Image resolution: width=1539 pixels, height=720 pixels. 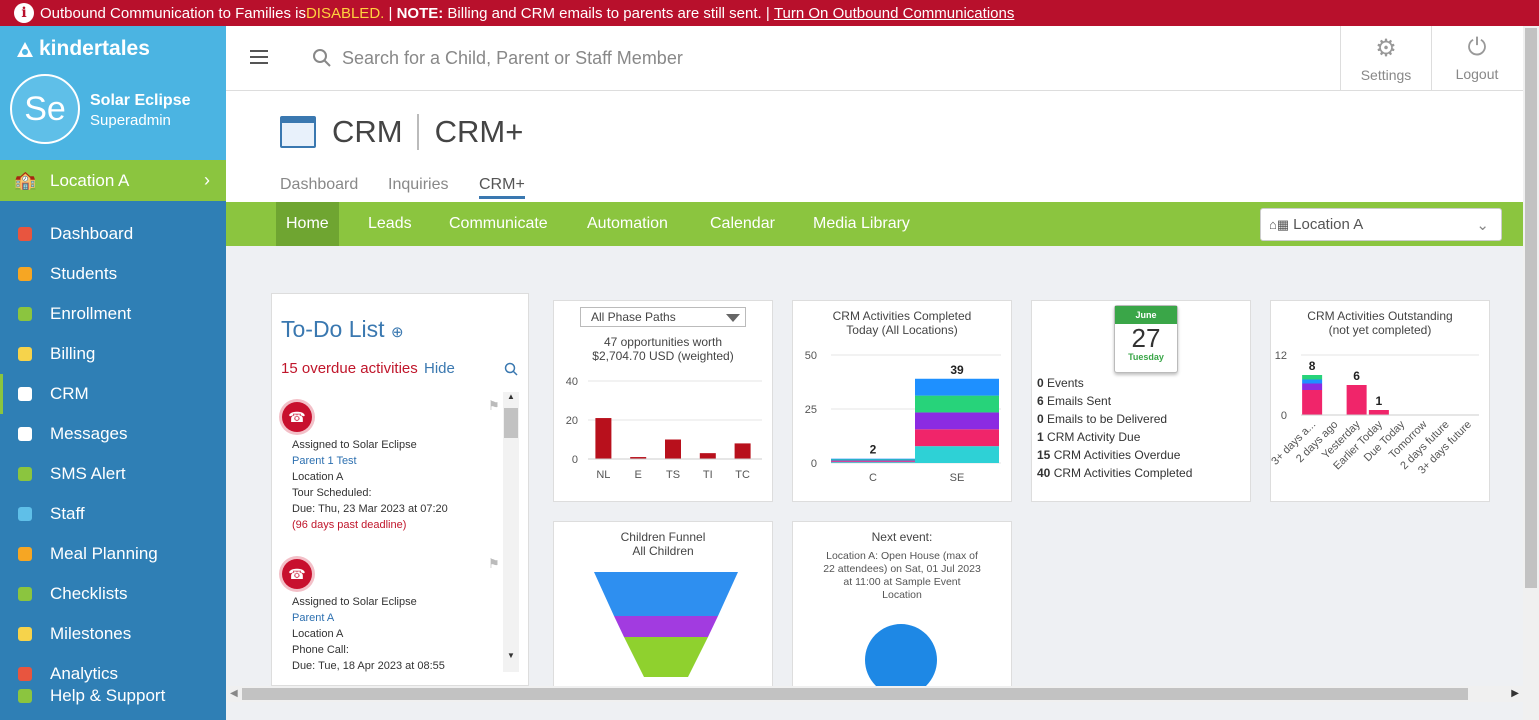 I want to click on scroll-left-icon: ◀, so click(x=234, y=693).